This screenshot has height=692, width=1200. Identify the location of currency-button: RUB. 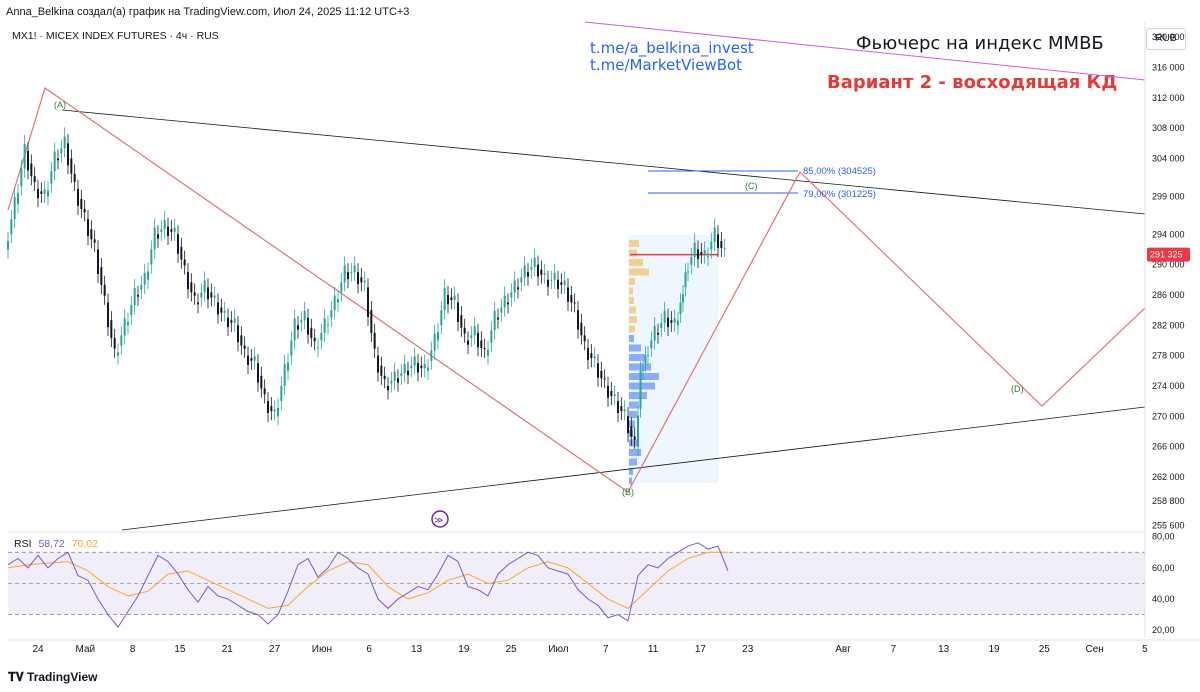
(1166, 39).